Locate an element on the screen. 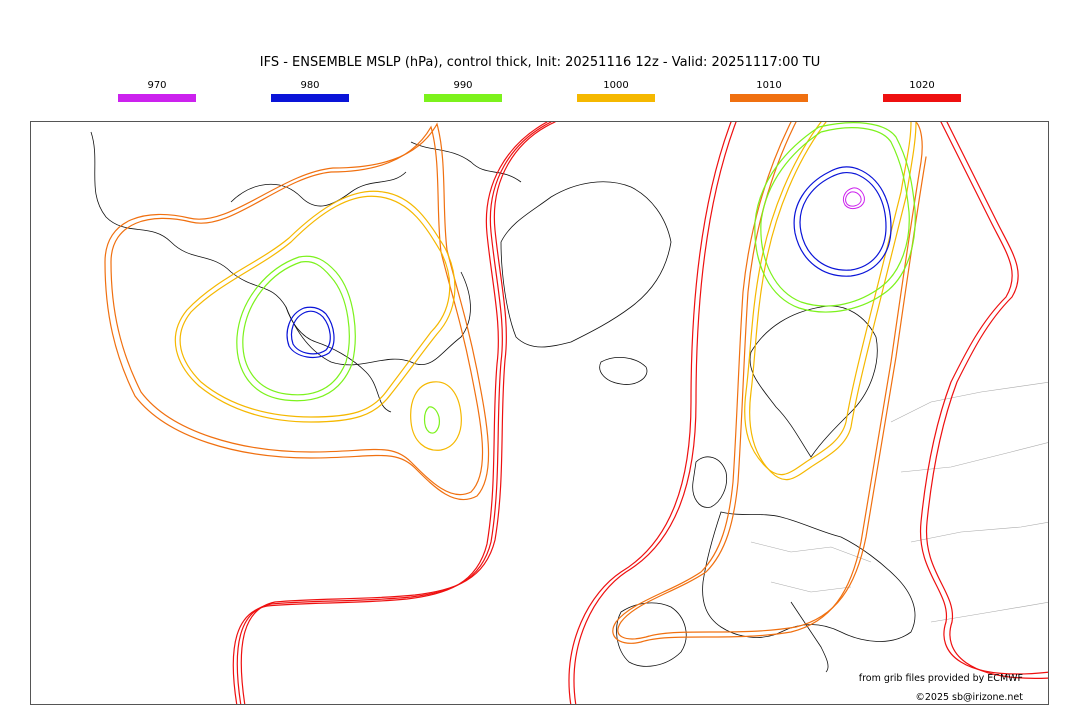  isobar-1020-east-b is located at coordinates (986, 400).